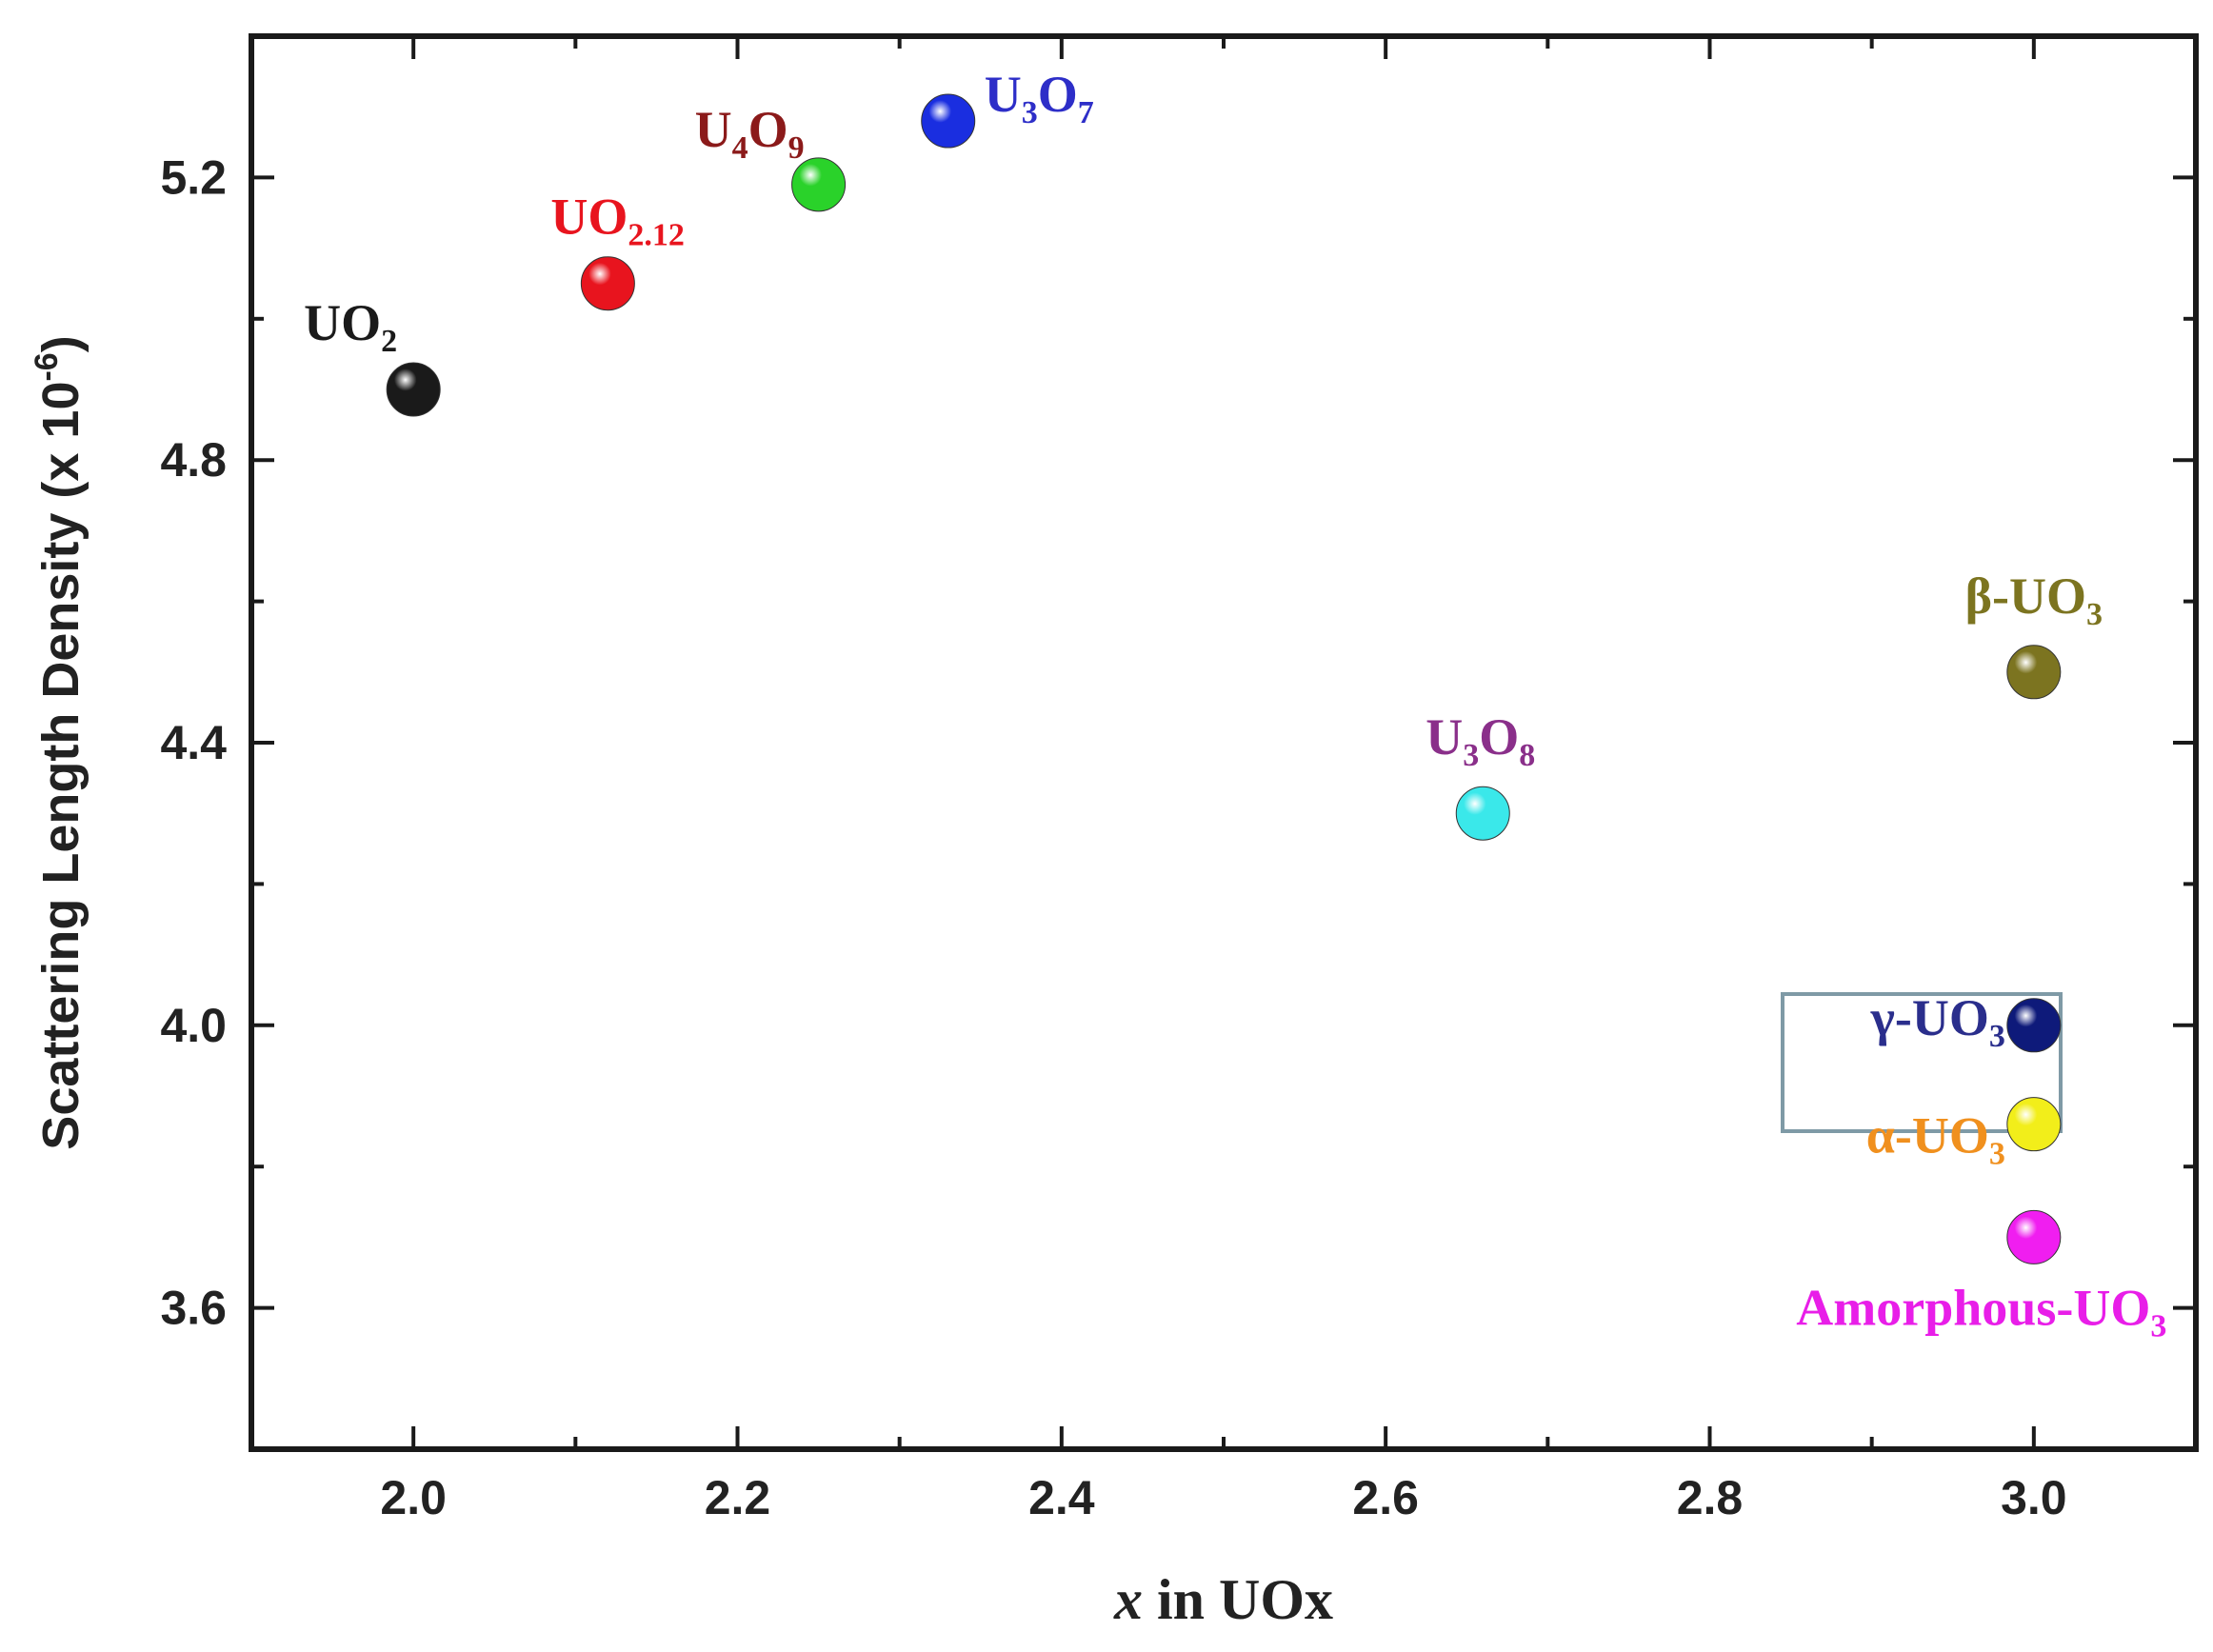 Image resolution: width=2213 pixels, height=1652 pixels. What do you see at coordinates (61, 766) in the screenshot?
I see `y-axis-label-base: Scattering Length Density (x 10` at bounding box center [61, 766].